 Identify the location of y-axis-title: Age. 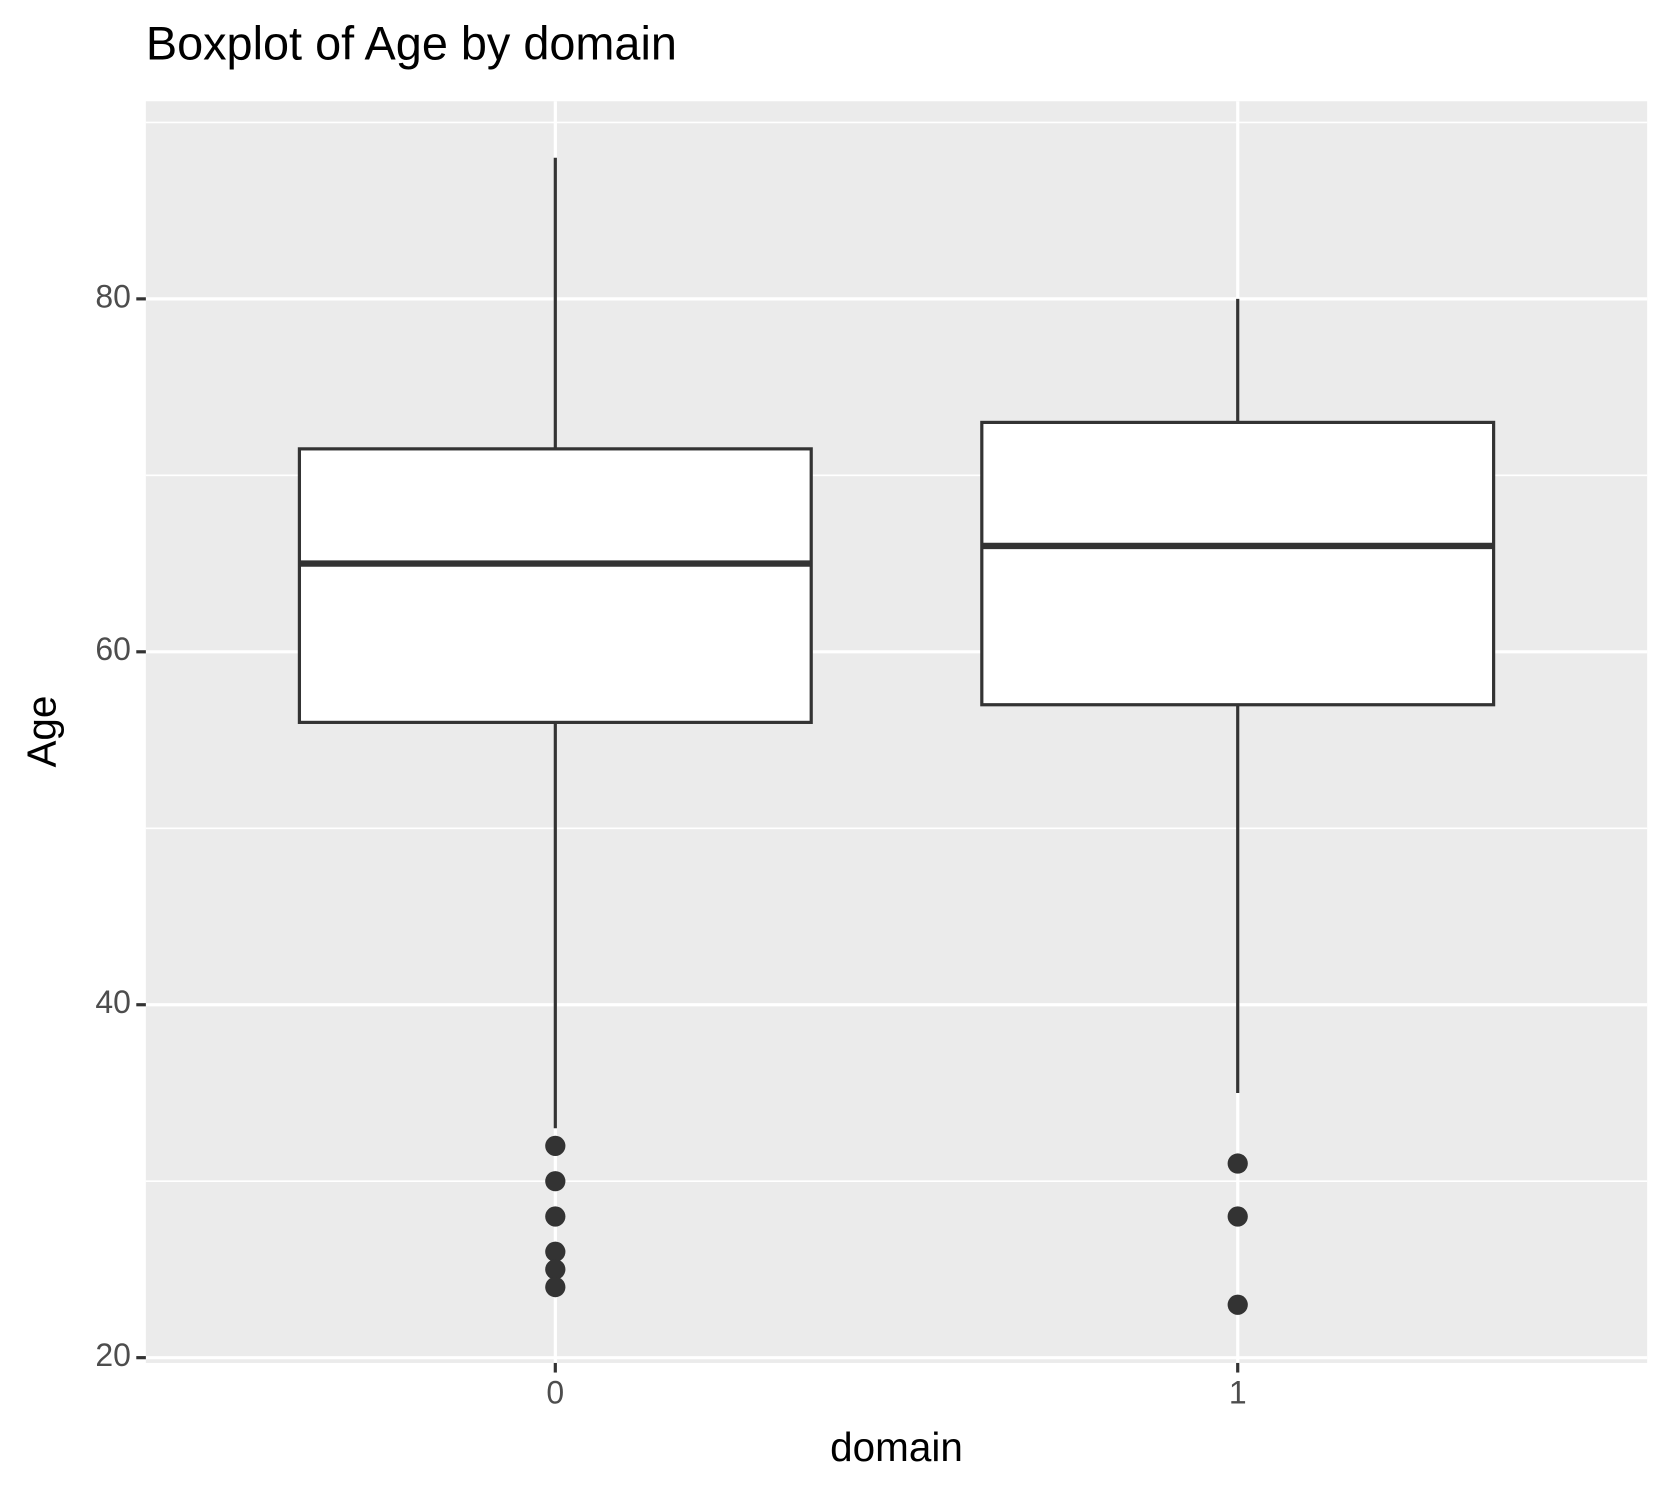
(41, 732).